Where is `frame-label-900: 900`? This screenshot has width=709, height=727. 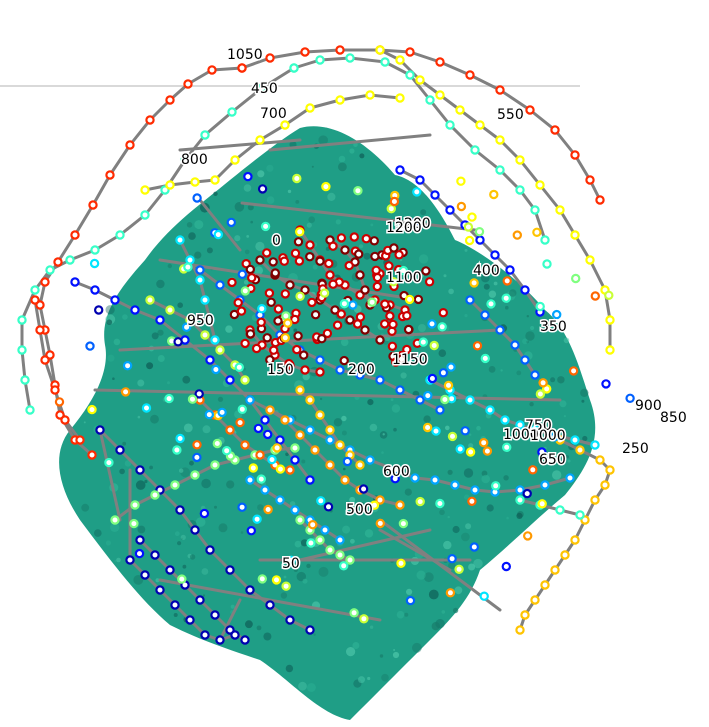 frame-label-900: 900 is located at coordinates (648, 406).